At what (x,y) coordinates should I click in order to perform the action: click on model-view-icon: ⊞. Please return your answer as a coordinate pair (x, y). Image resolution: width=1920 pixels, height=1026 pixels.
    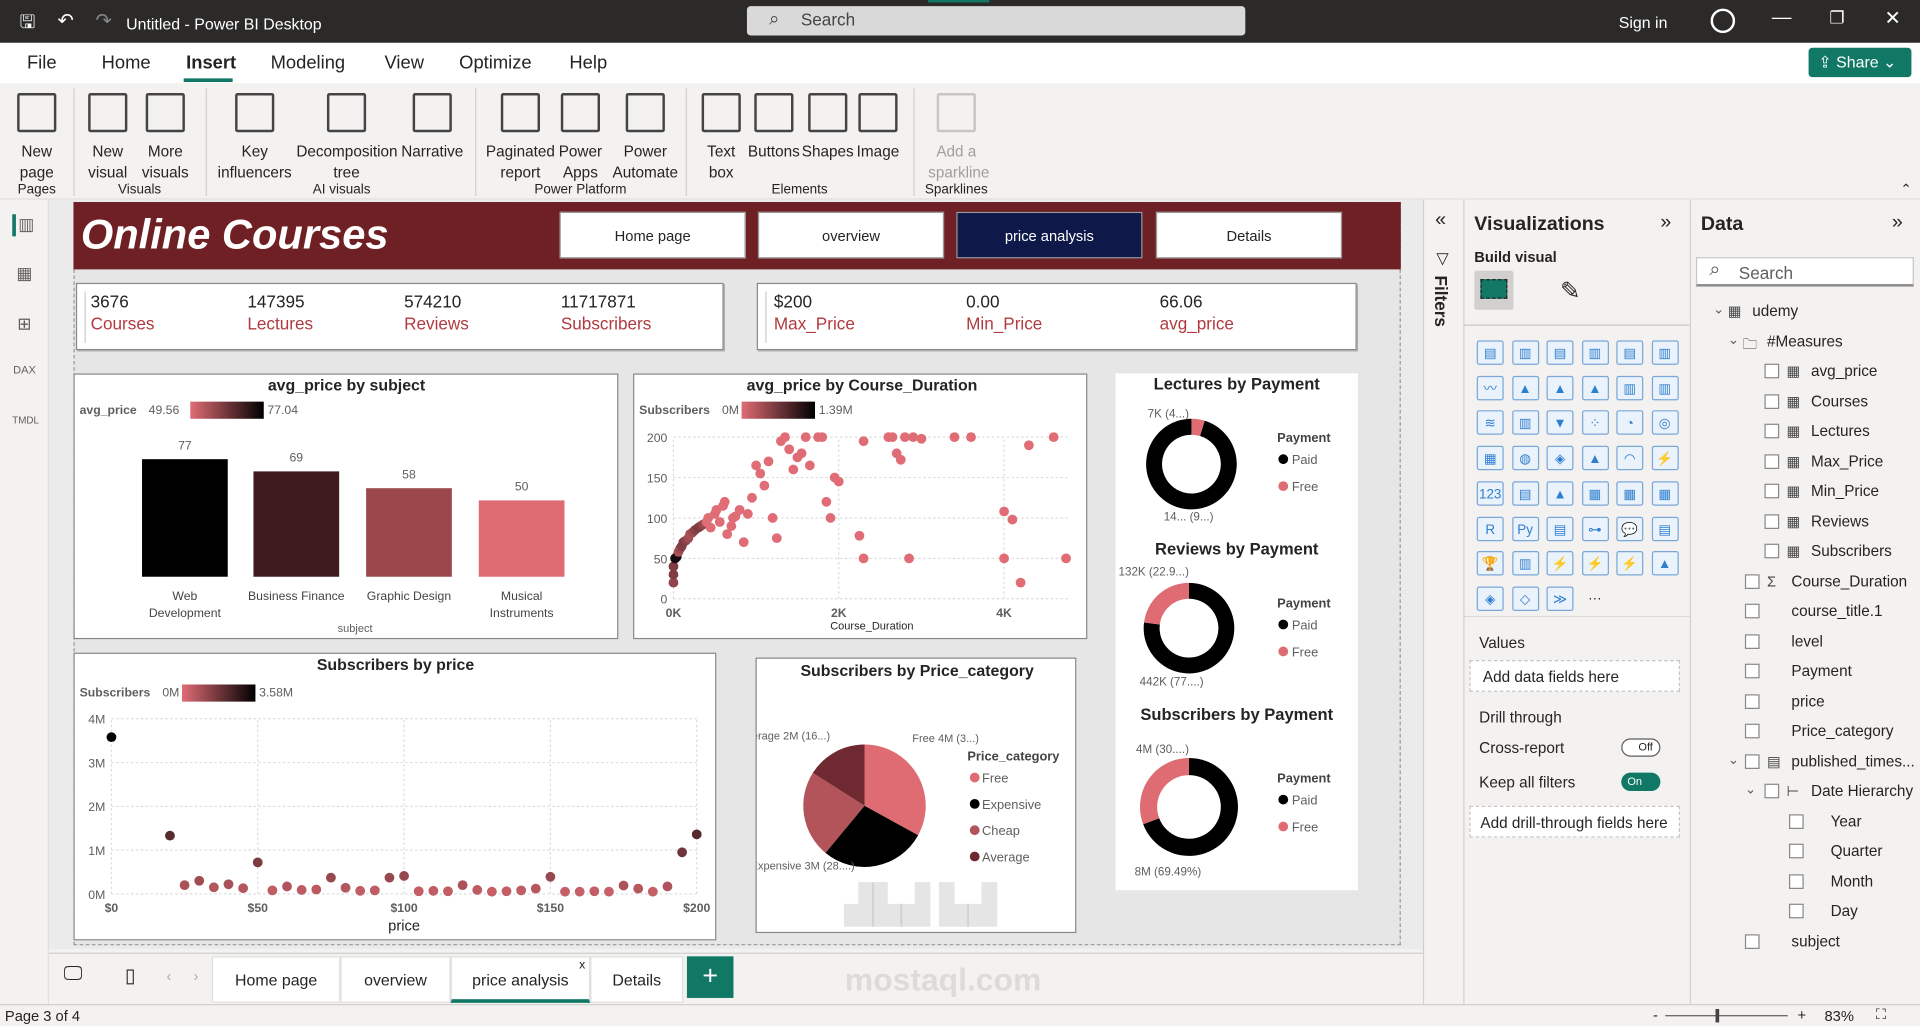
    Looking at the image, I should click on (24, 323).